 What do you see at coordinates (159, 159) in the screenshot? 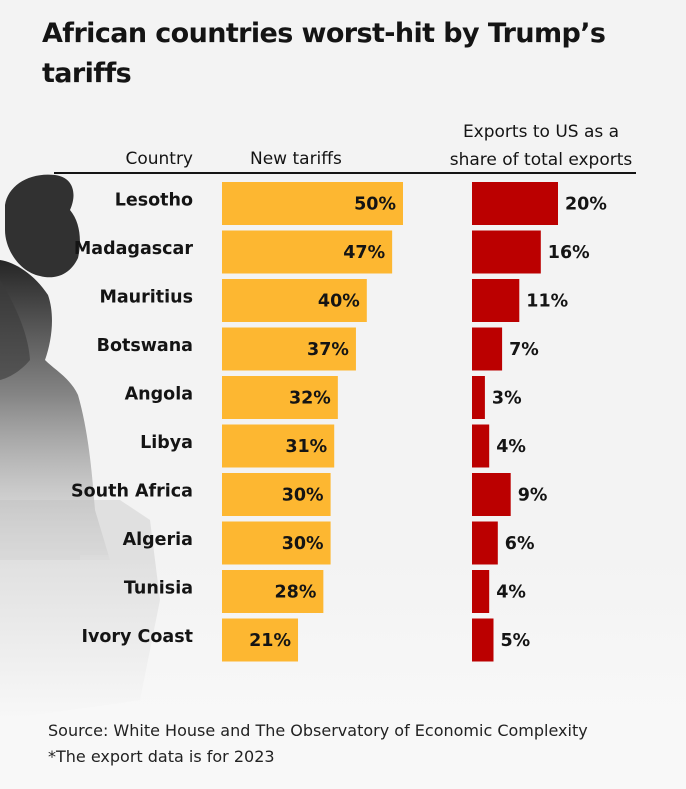
I see `column-header-country: Country` at bounding box center [159, 159].